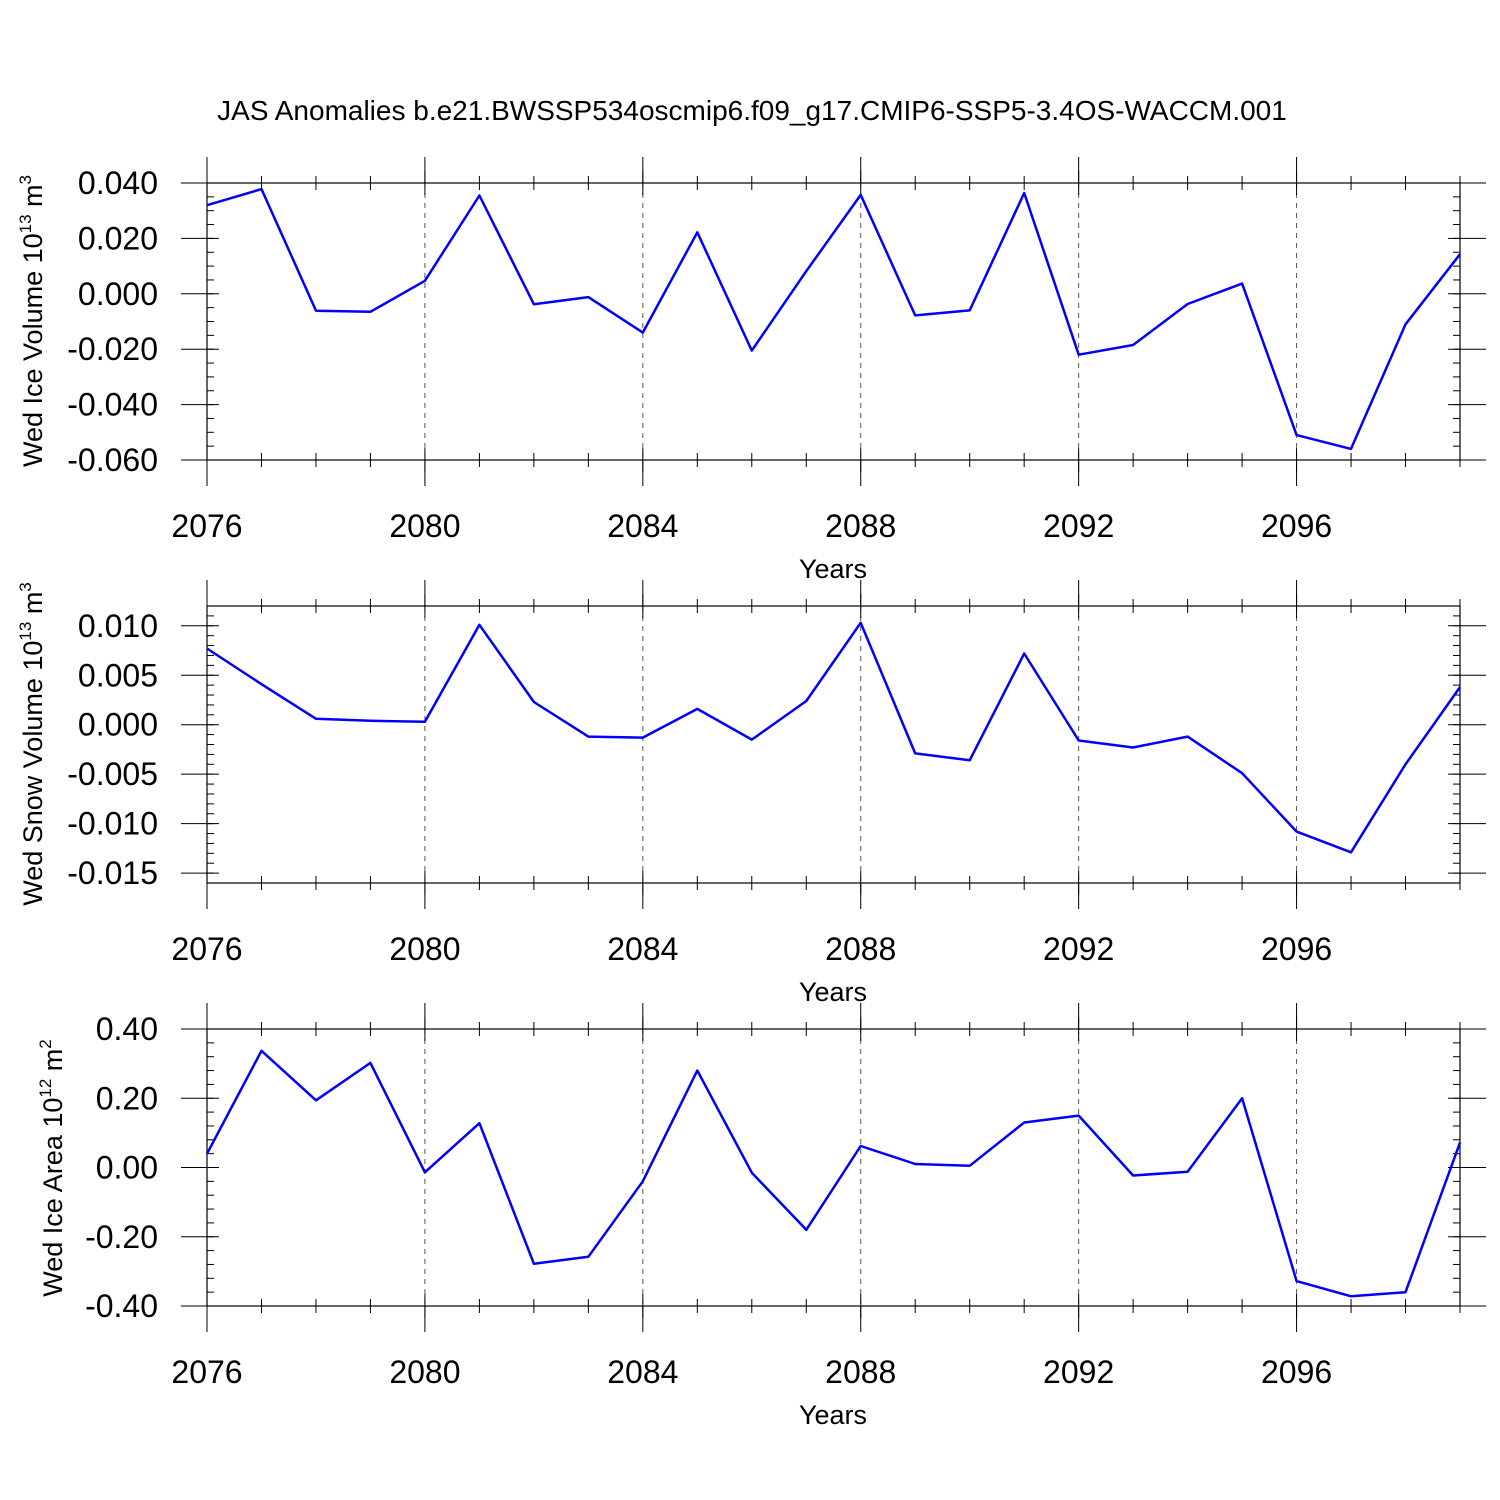  I want to click on y-tick-label: 0.010, so click(118, 626).